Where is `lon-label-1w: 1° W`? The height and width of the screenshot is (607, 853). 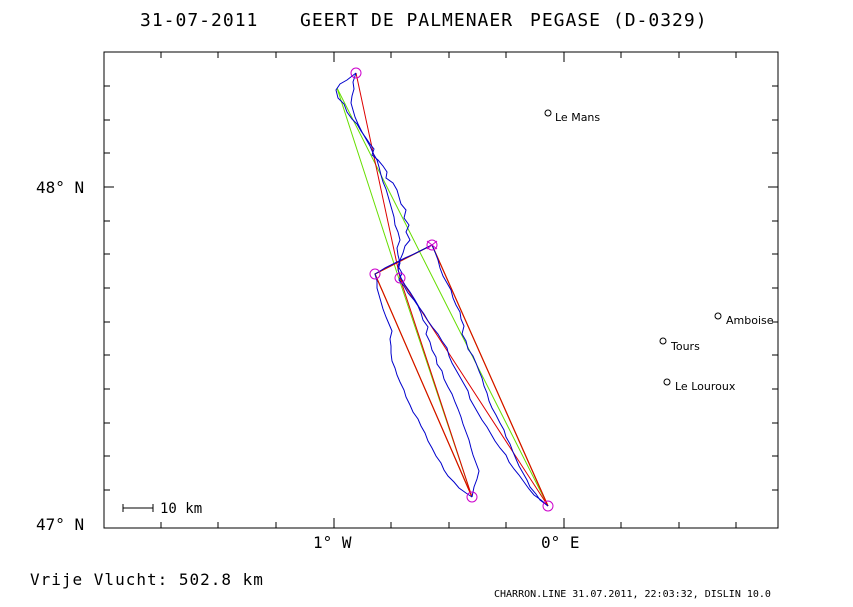 lon-label-1w: 1° W is located at coordinates (332, 542).